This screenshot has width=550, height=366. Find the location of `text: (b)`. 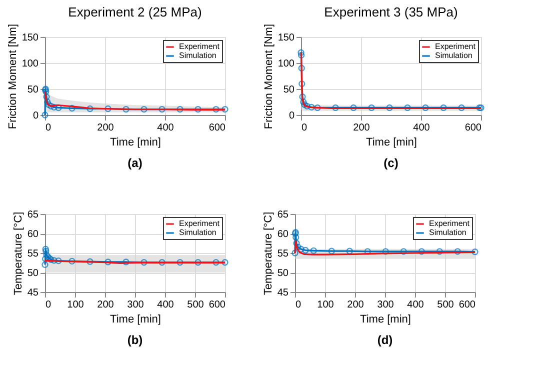

text: (b) is located at coordinates (135, 340).